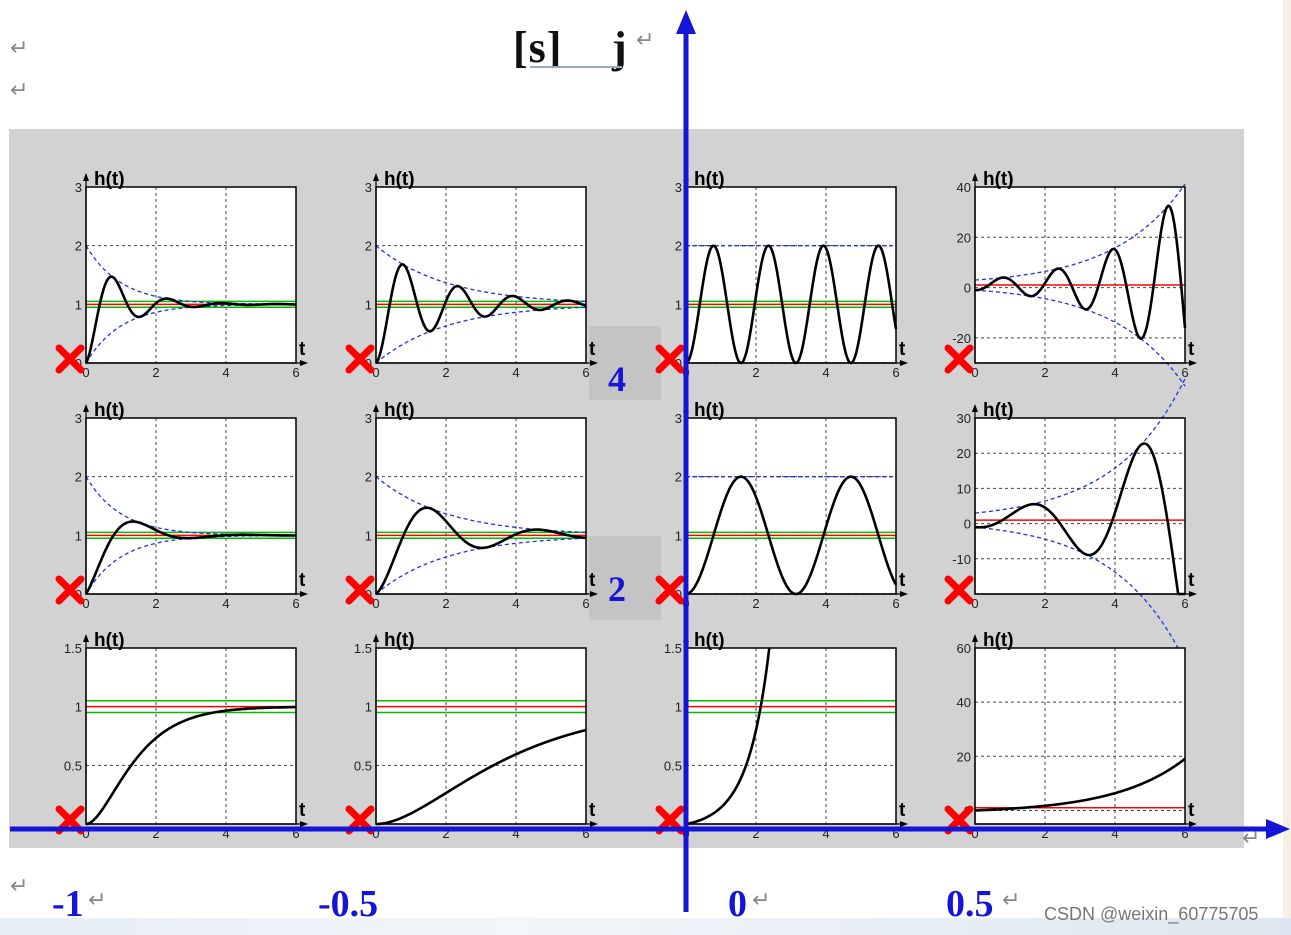 Image resolution: width=1291 pixels, height=935 pixels. I want to click on y-tick-label: 40, so click(964, 187).